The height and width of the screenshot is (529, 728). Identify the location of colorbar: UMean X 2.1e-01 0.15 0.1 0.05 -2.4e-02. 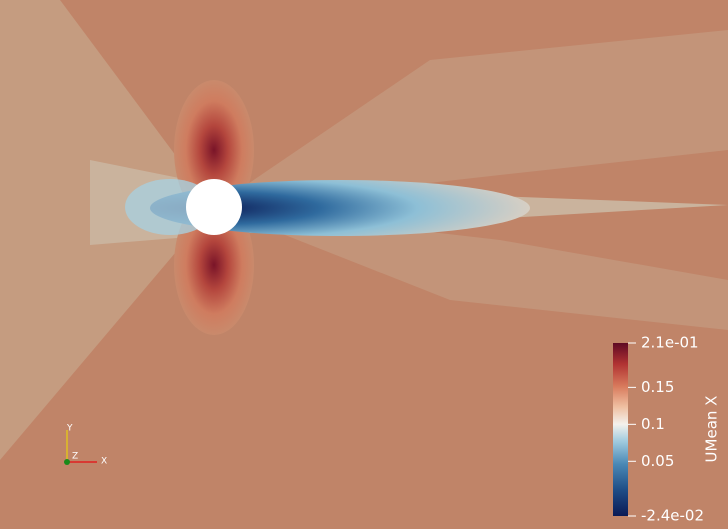
(667, 429).